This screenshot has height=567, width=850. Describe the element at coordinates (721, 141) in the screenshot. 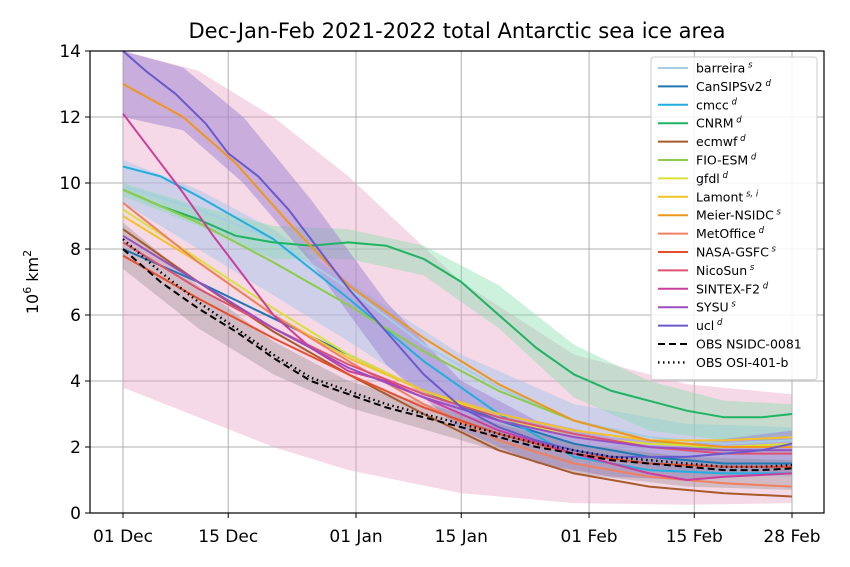

I see `legend-label: ecmwf d` at that location.